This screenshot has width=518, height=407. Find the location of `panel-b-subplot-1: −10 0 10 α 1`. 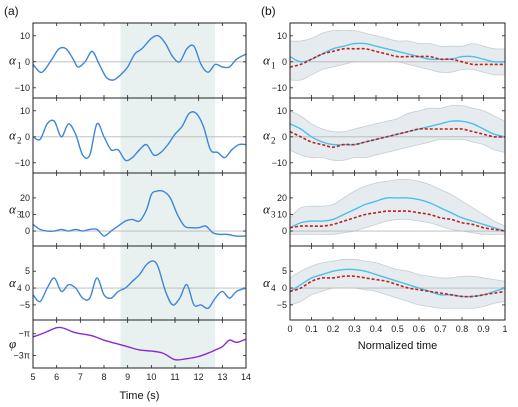

panel-b-subplot-1: −10 0 10 α 1 is located at coordinates (384, 60).